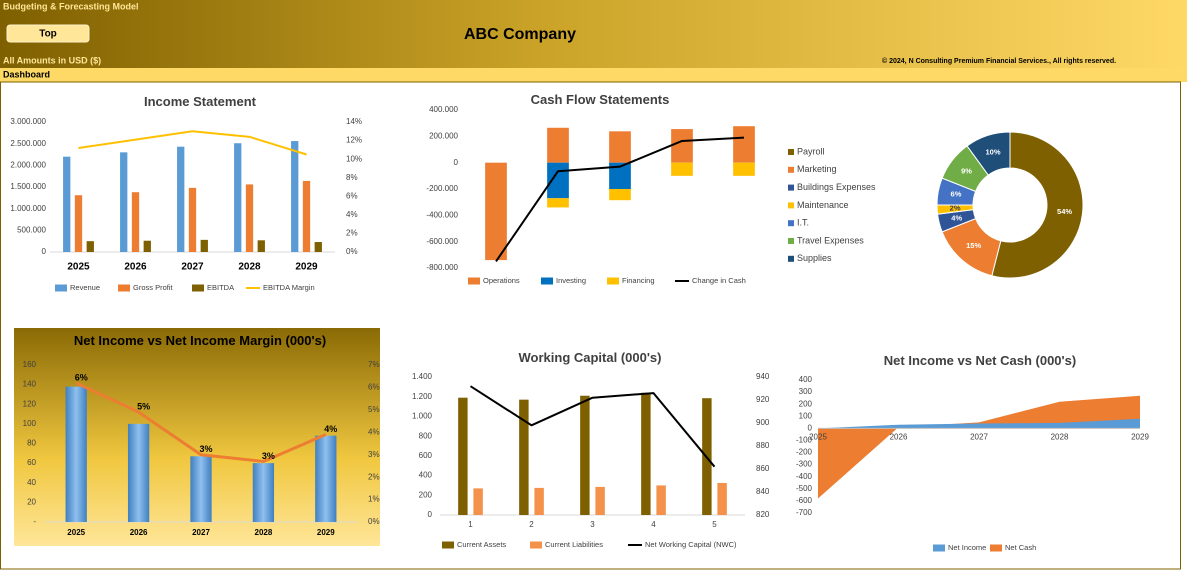  I want to click on legend-label: I.T., so click(803, 223).